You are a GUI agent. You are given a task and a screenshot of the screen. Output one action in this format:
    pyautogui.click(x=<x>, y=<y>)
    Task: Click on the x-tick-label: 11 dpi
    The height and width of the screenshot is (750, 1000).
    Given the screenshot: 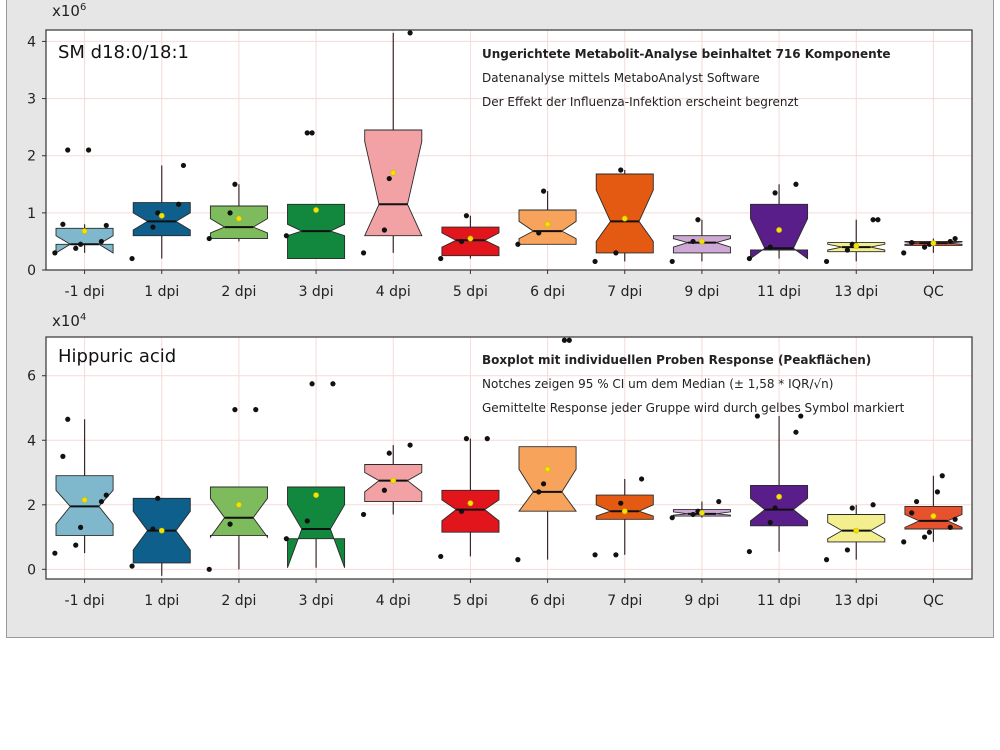 What is the action you would take?
    pyautogui.click(x=779, y=292)
    